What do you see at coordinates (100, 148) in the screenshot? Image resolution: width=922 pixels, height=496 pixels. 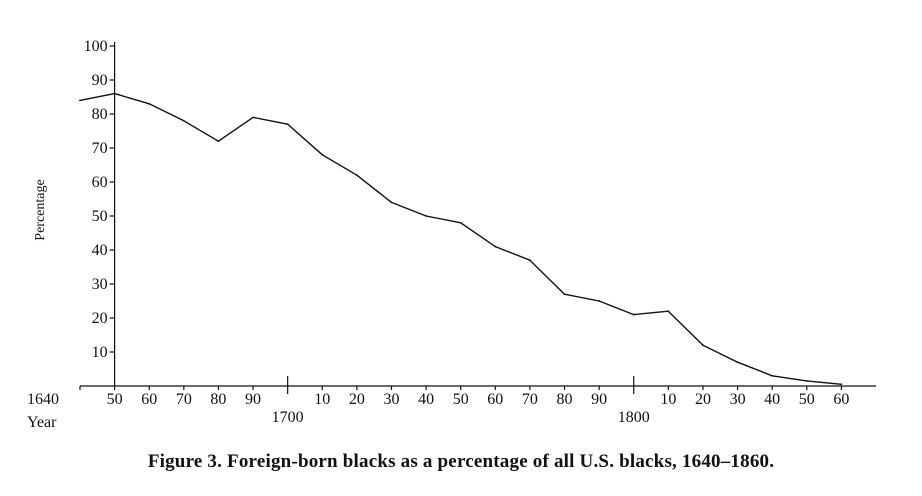 I see `y-tick-label: 70` at bounding box center [100, 148].